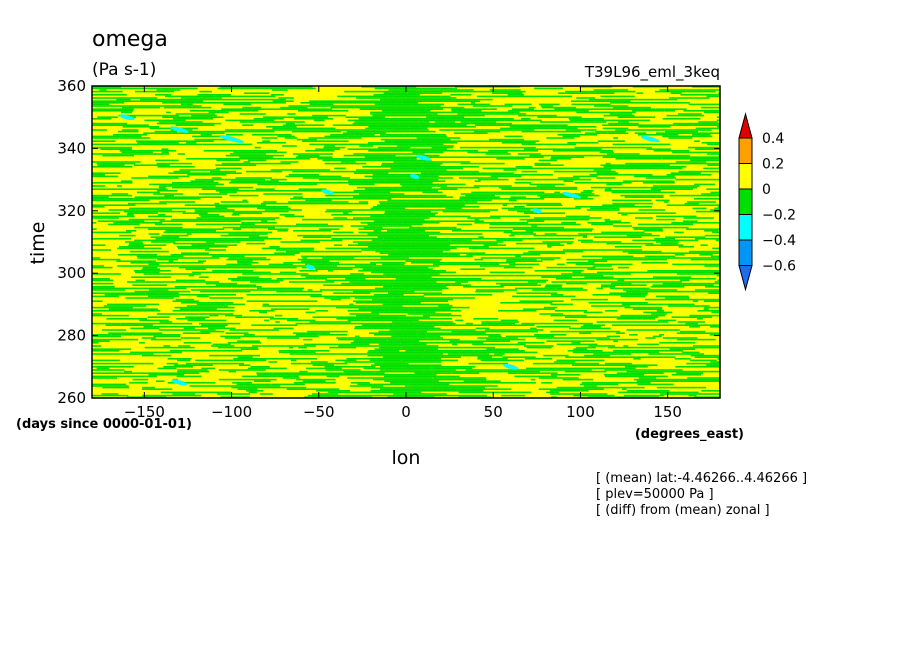 The image size is (904, 654). What do you see at coordinates (71, 398) in the screenshot?
I see `y-tick-label: 260` at bounding box center [71, 398].